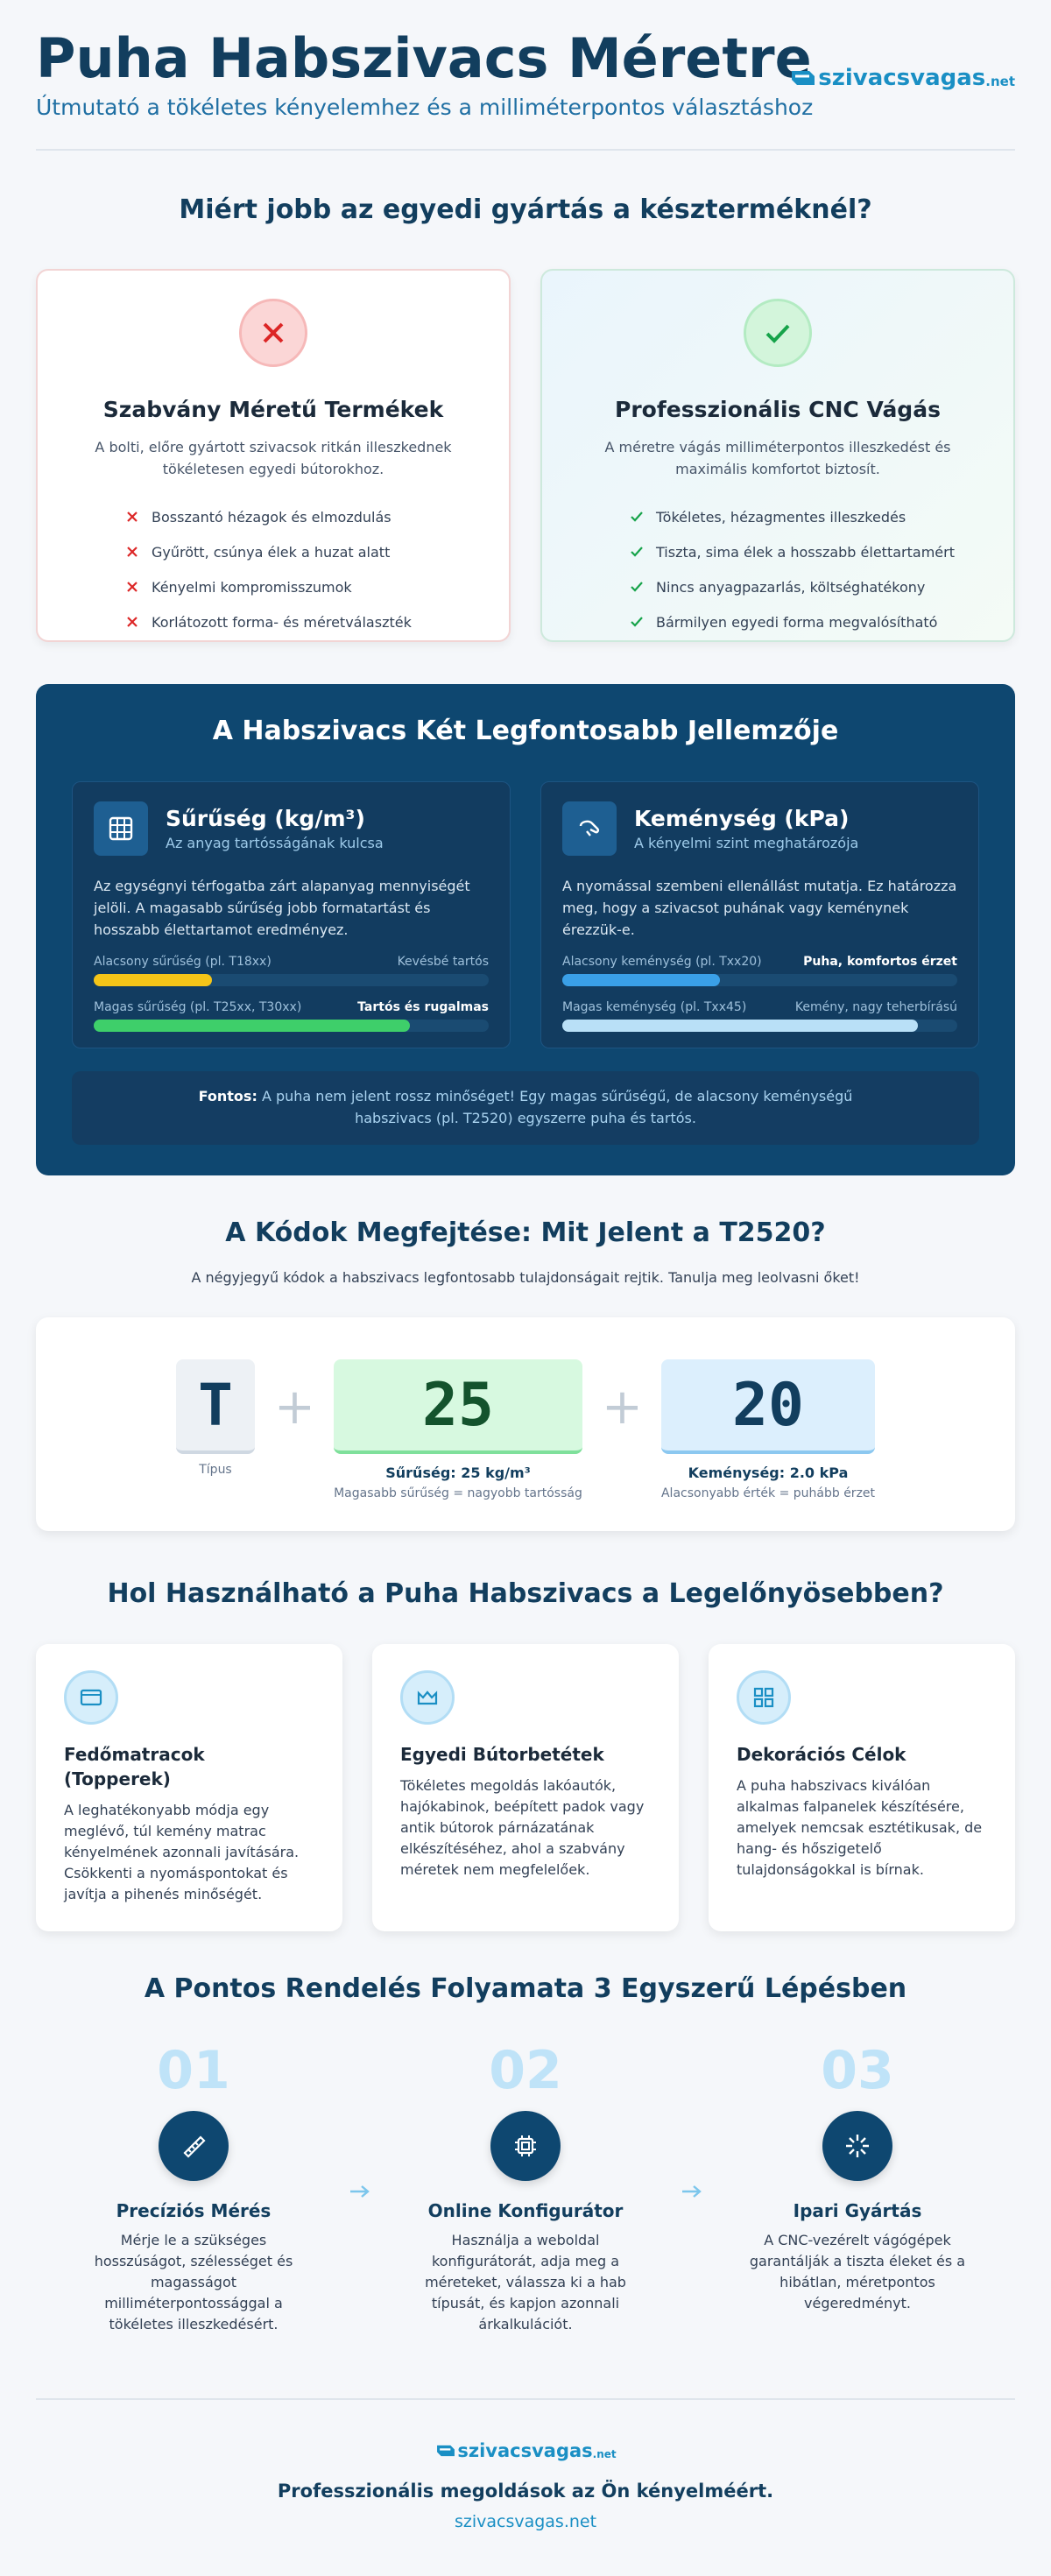 The image size is (1051, 2576). What do you see at coordinates (275, 843) in the screenshot?
I see `feature-subtitle: Az anyag tartósságának kulcsa` at bounding box center [275, 843].